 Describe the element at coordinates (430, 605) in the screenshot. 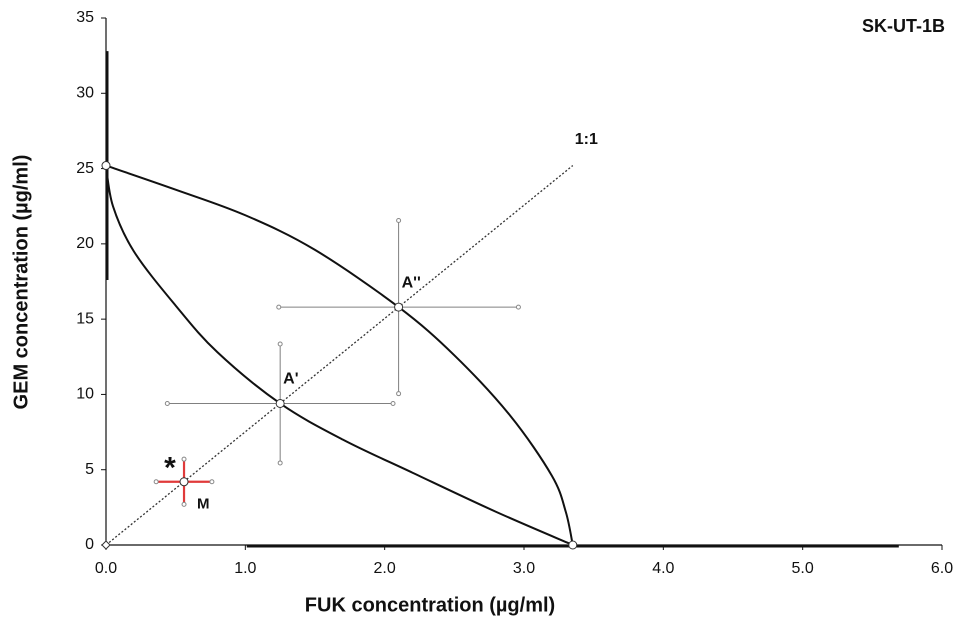

I see `x-axis-title: FUK concentration (µg/ml)` at that location.